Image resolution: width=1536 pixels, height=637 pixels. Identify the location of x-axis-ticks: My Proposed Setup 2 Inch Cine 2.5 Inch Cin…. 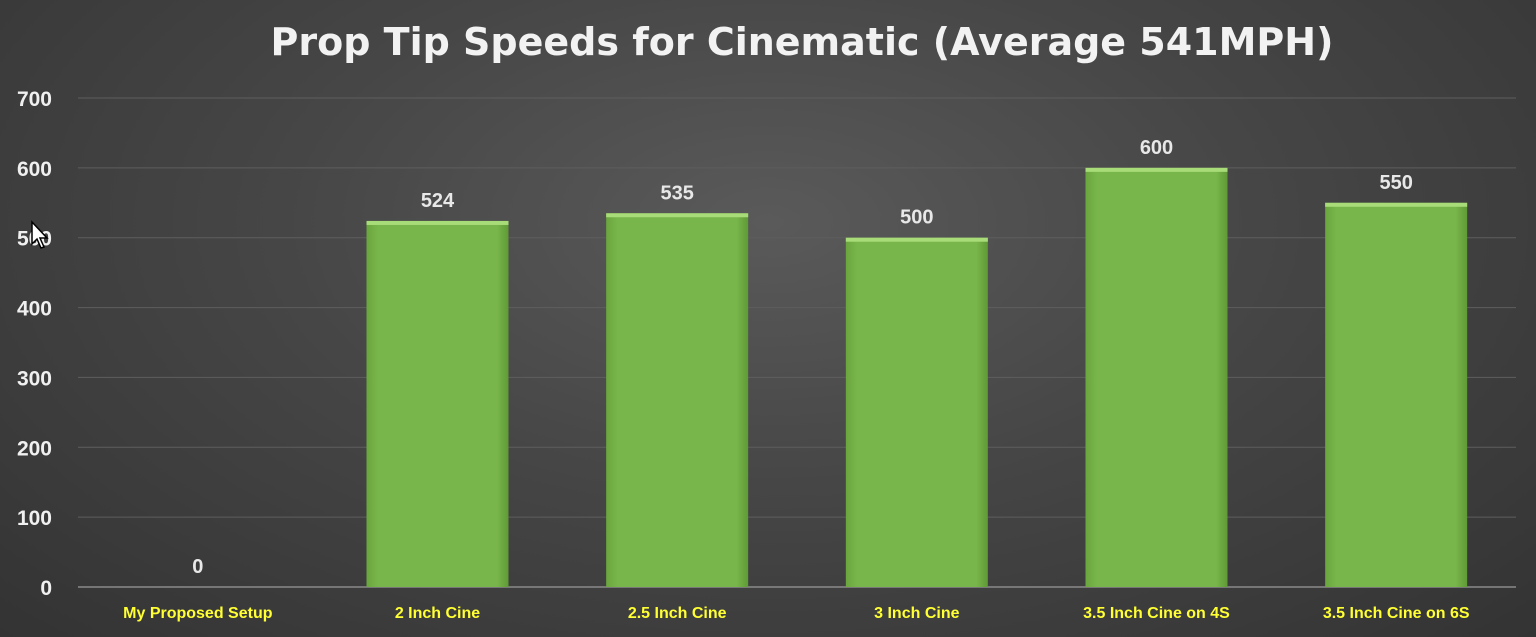
(796, 613).